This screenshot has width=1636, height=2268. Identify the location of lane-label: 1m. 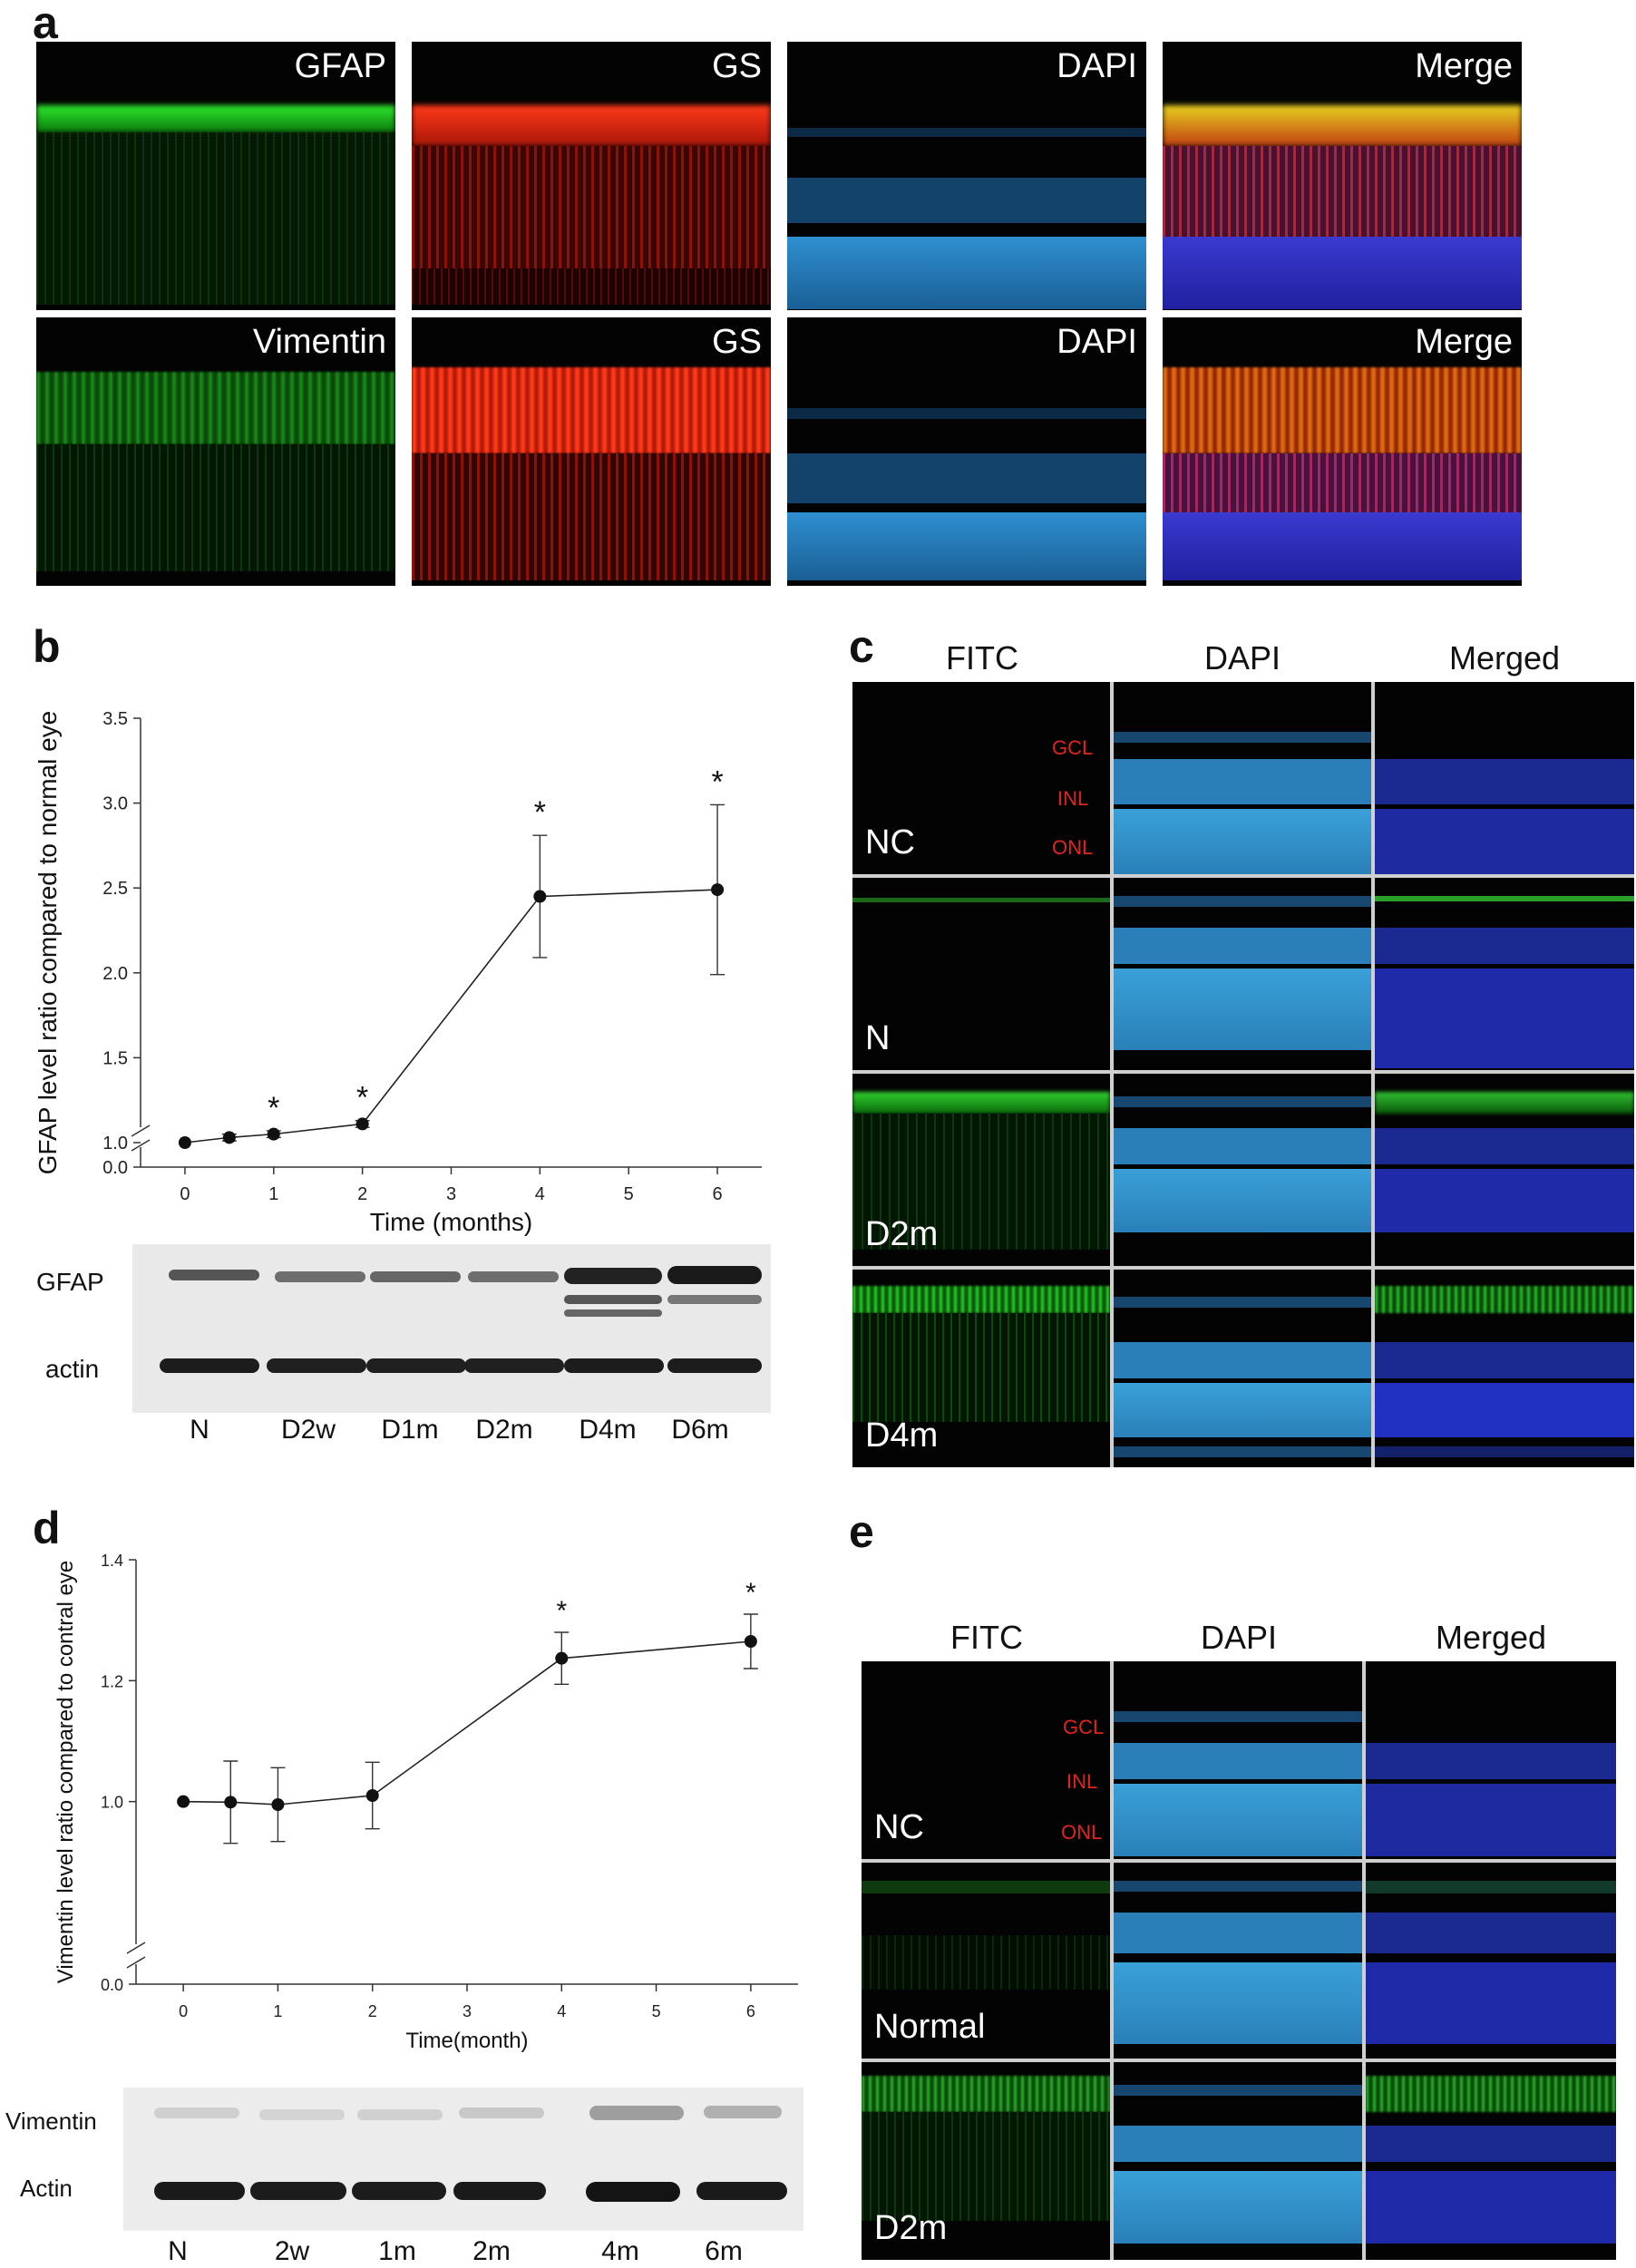
(397, 2251).